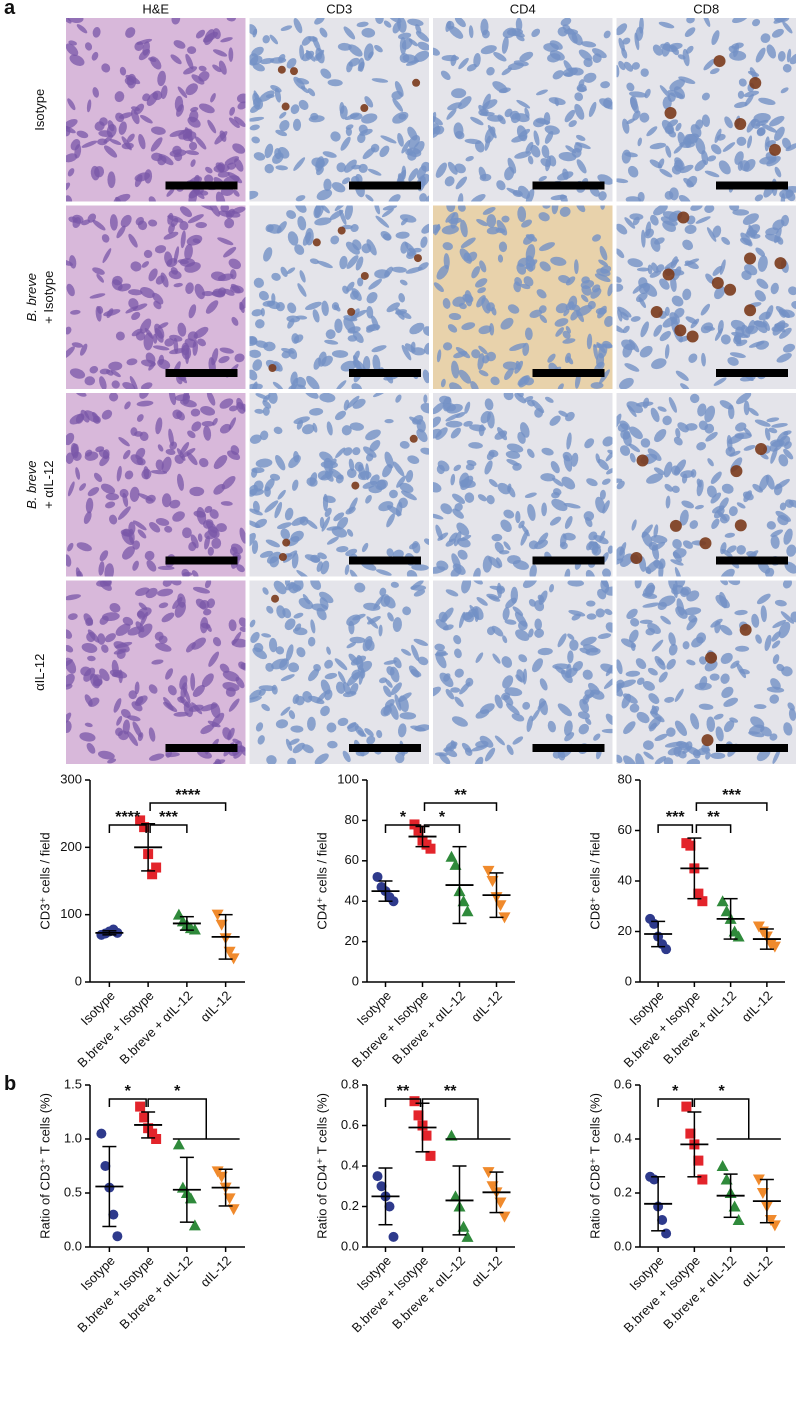 The height and width of the screenshot is (1417, 800). I want to click on significance-bracket, so click(442, 828).